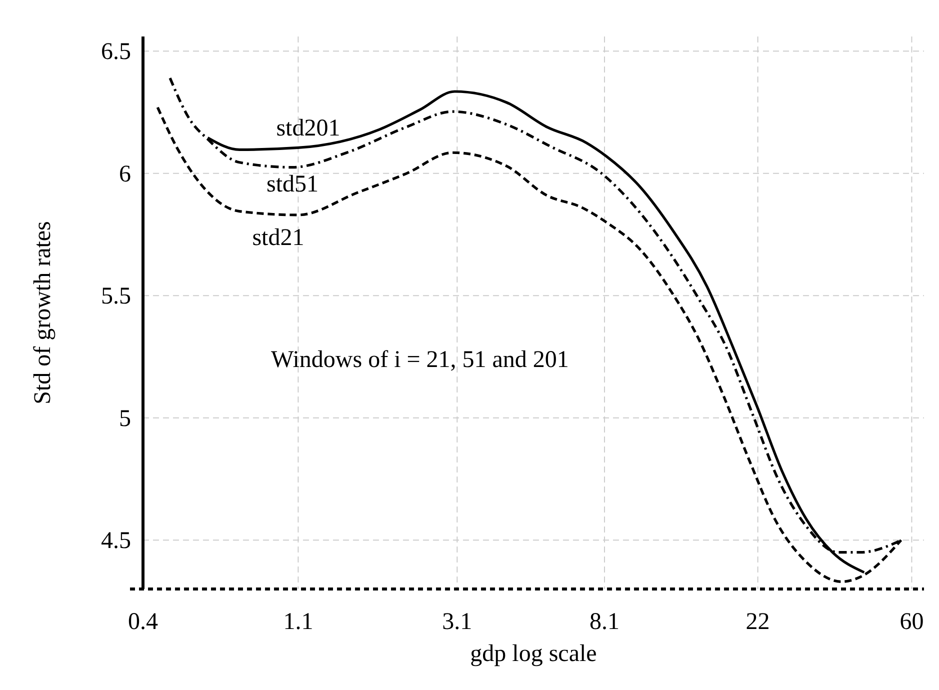  Describe the element at coordinates (125, 174) in the screenshot. I see `y-tick-label: 6` at that location.